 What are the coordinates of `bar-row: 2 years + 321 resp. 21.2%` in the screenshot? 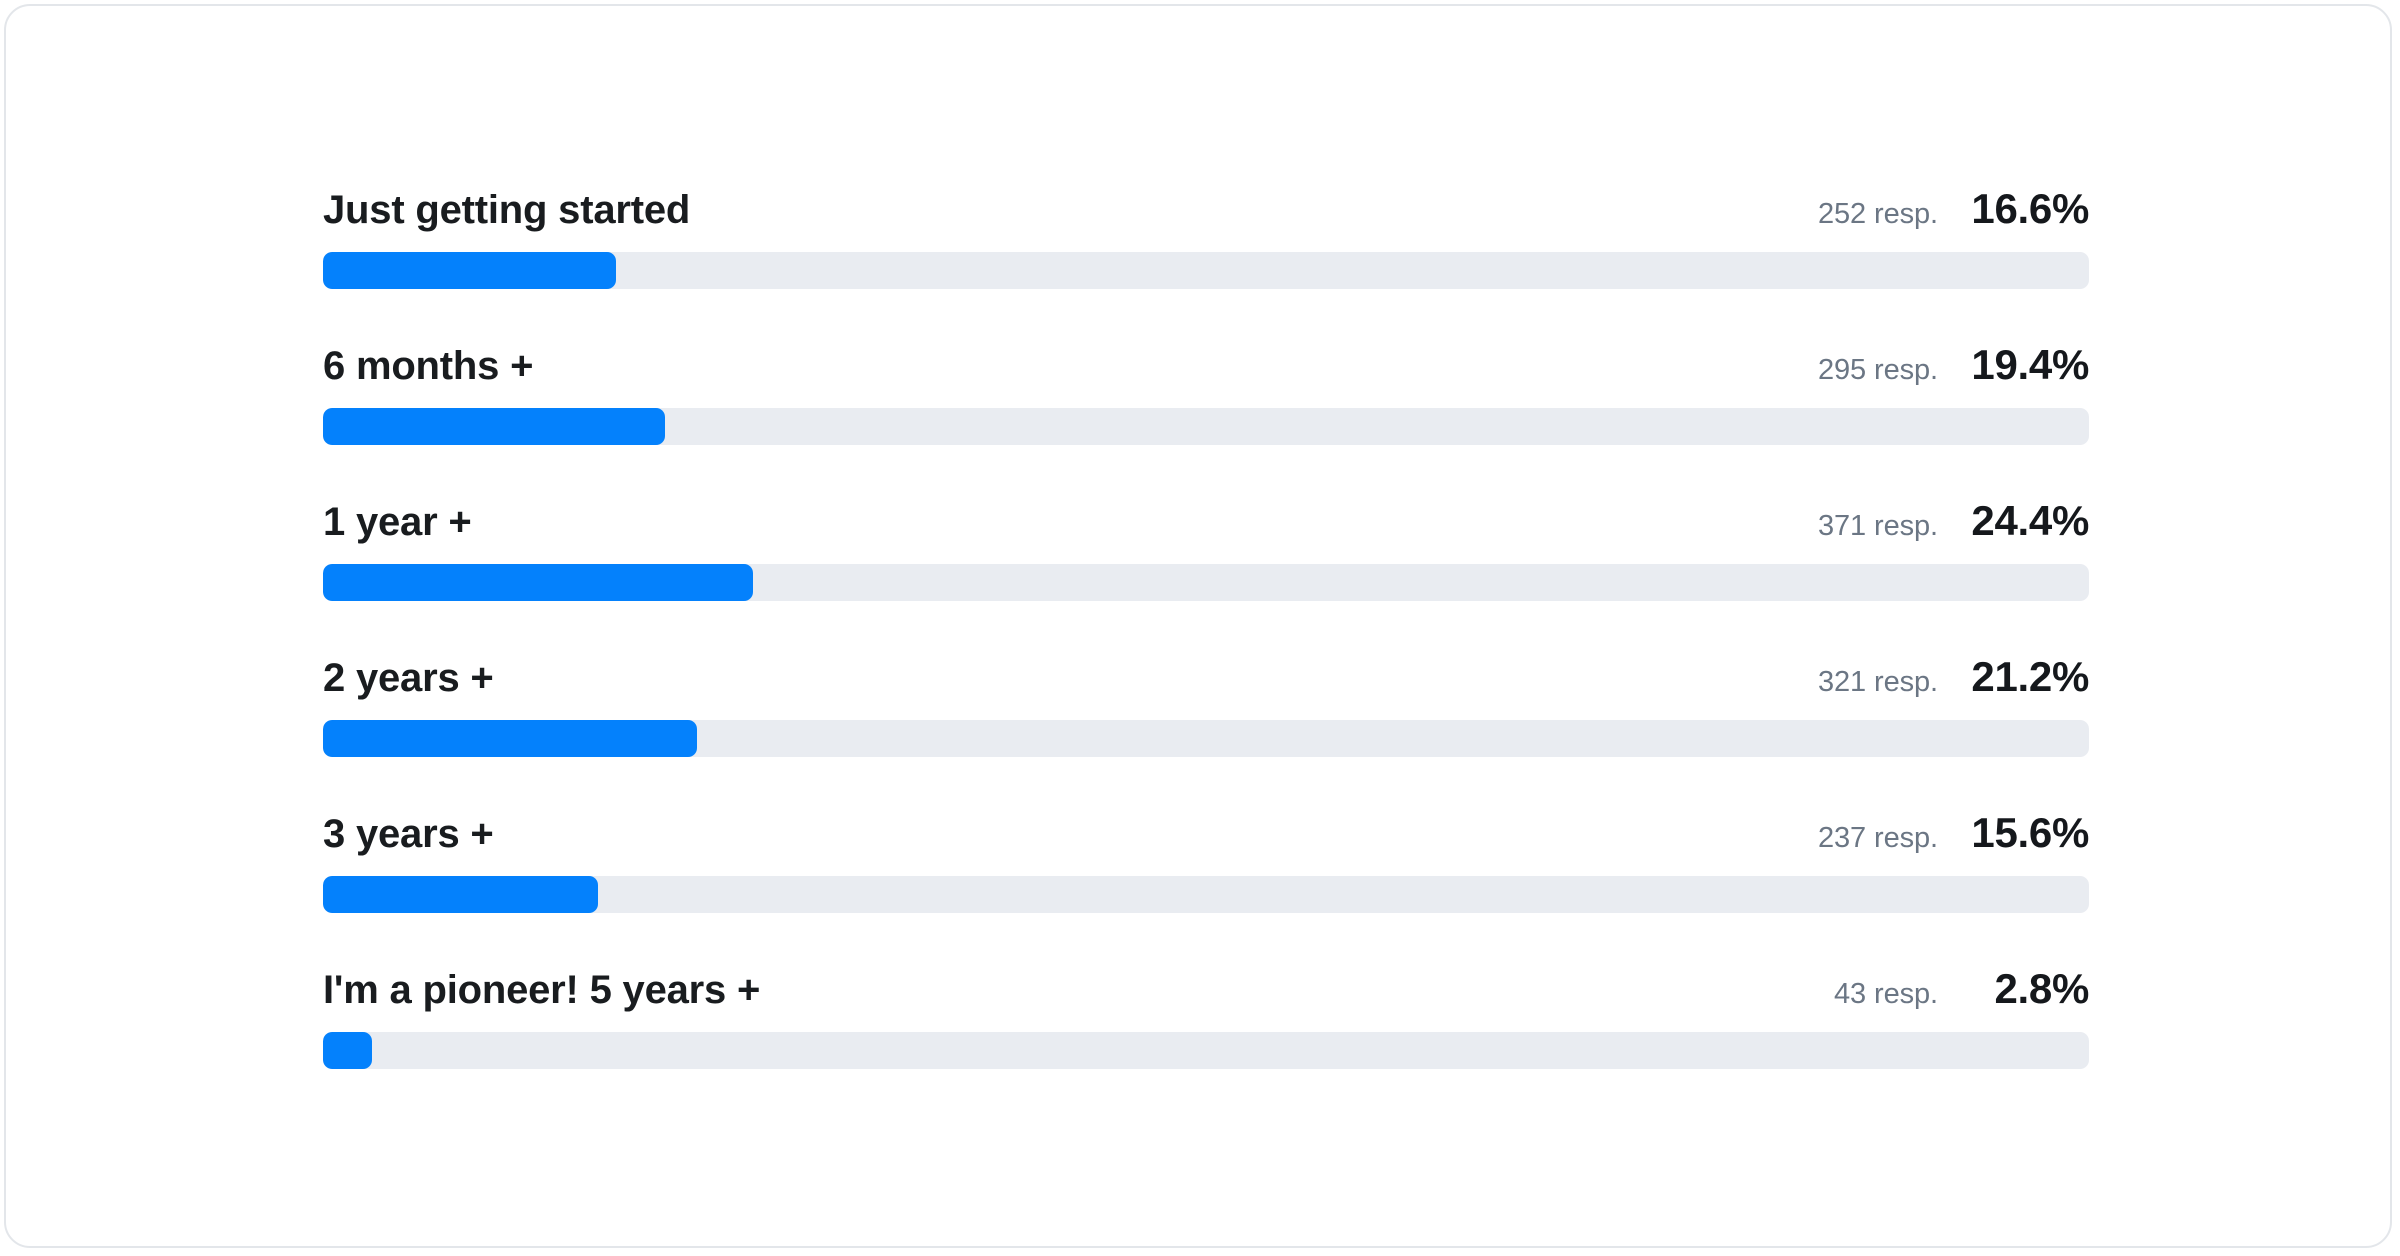 It's located at (1206, 720).